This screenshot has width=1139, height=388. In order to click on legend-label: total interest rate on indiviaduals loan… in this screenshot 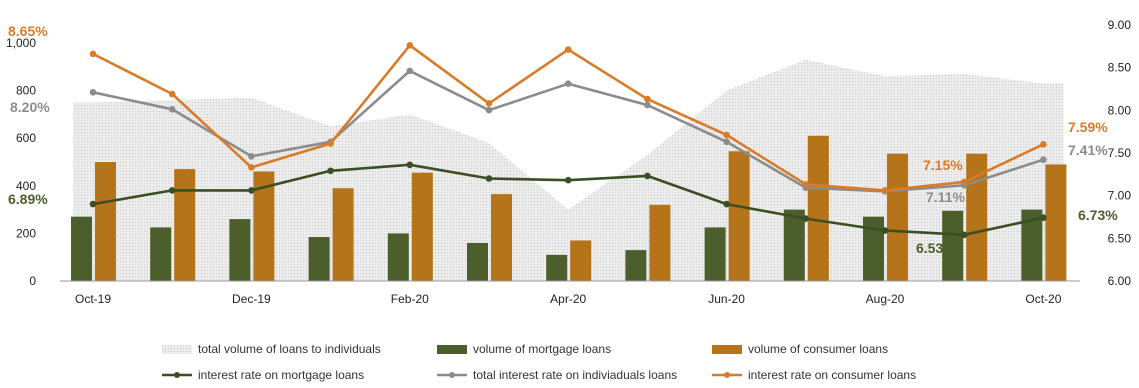, I will do `click(575, 375)`.